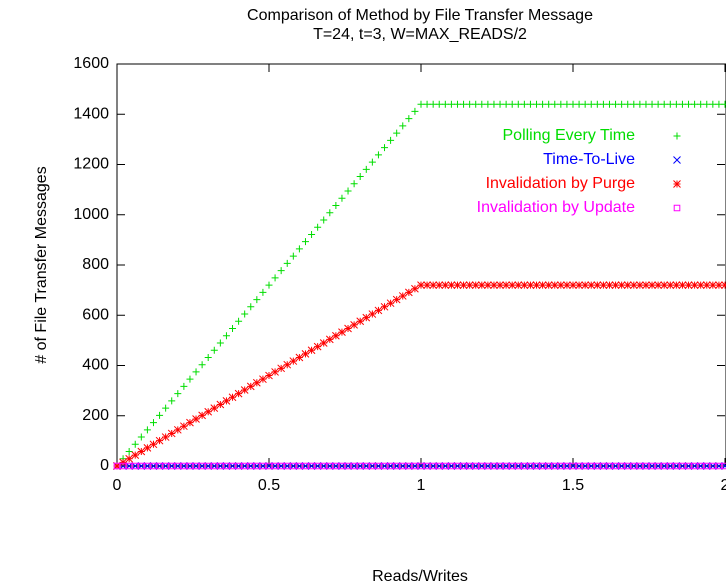  What do you see at coordinates (723, 485) in the screenshot?
I see `x-tick-label: 2` at bounding box center [723, 485].